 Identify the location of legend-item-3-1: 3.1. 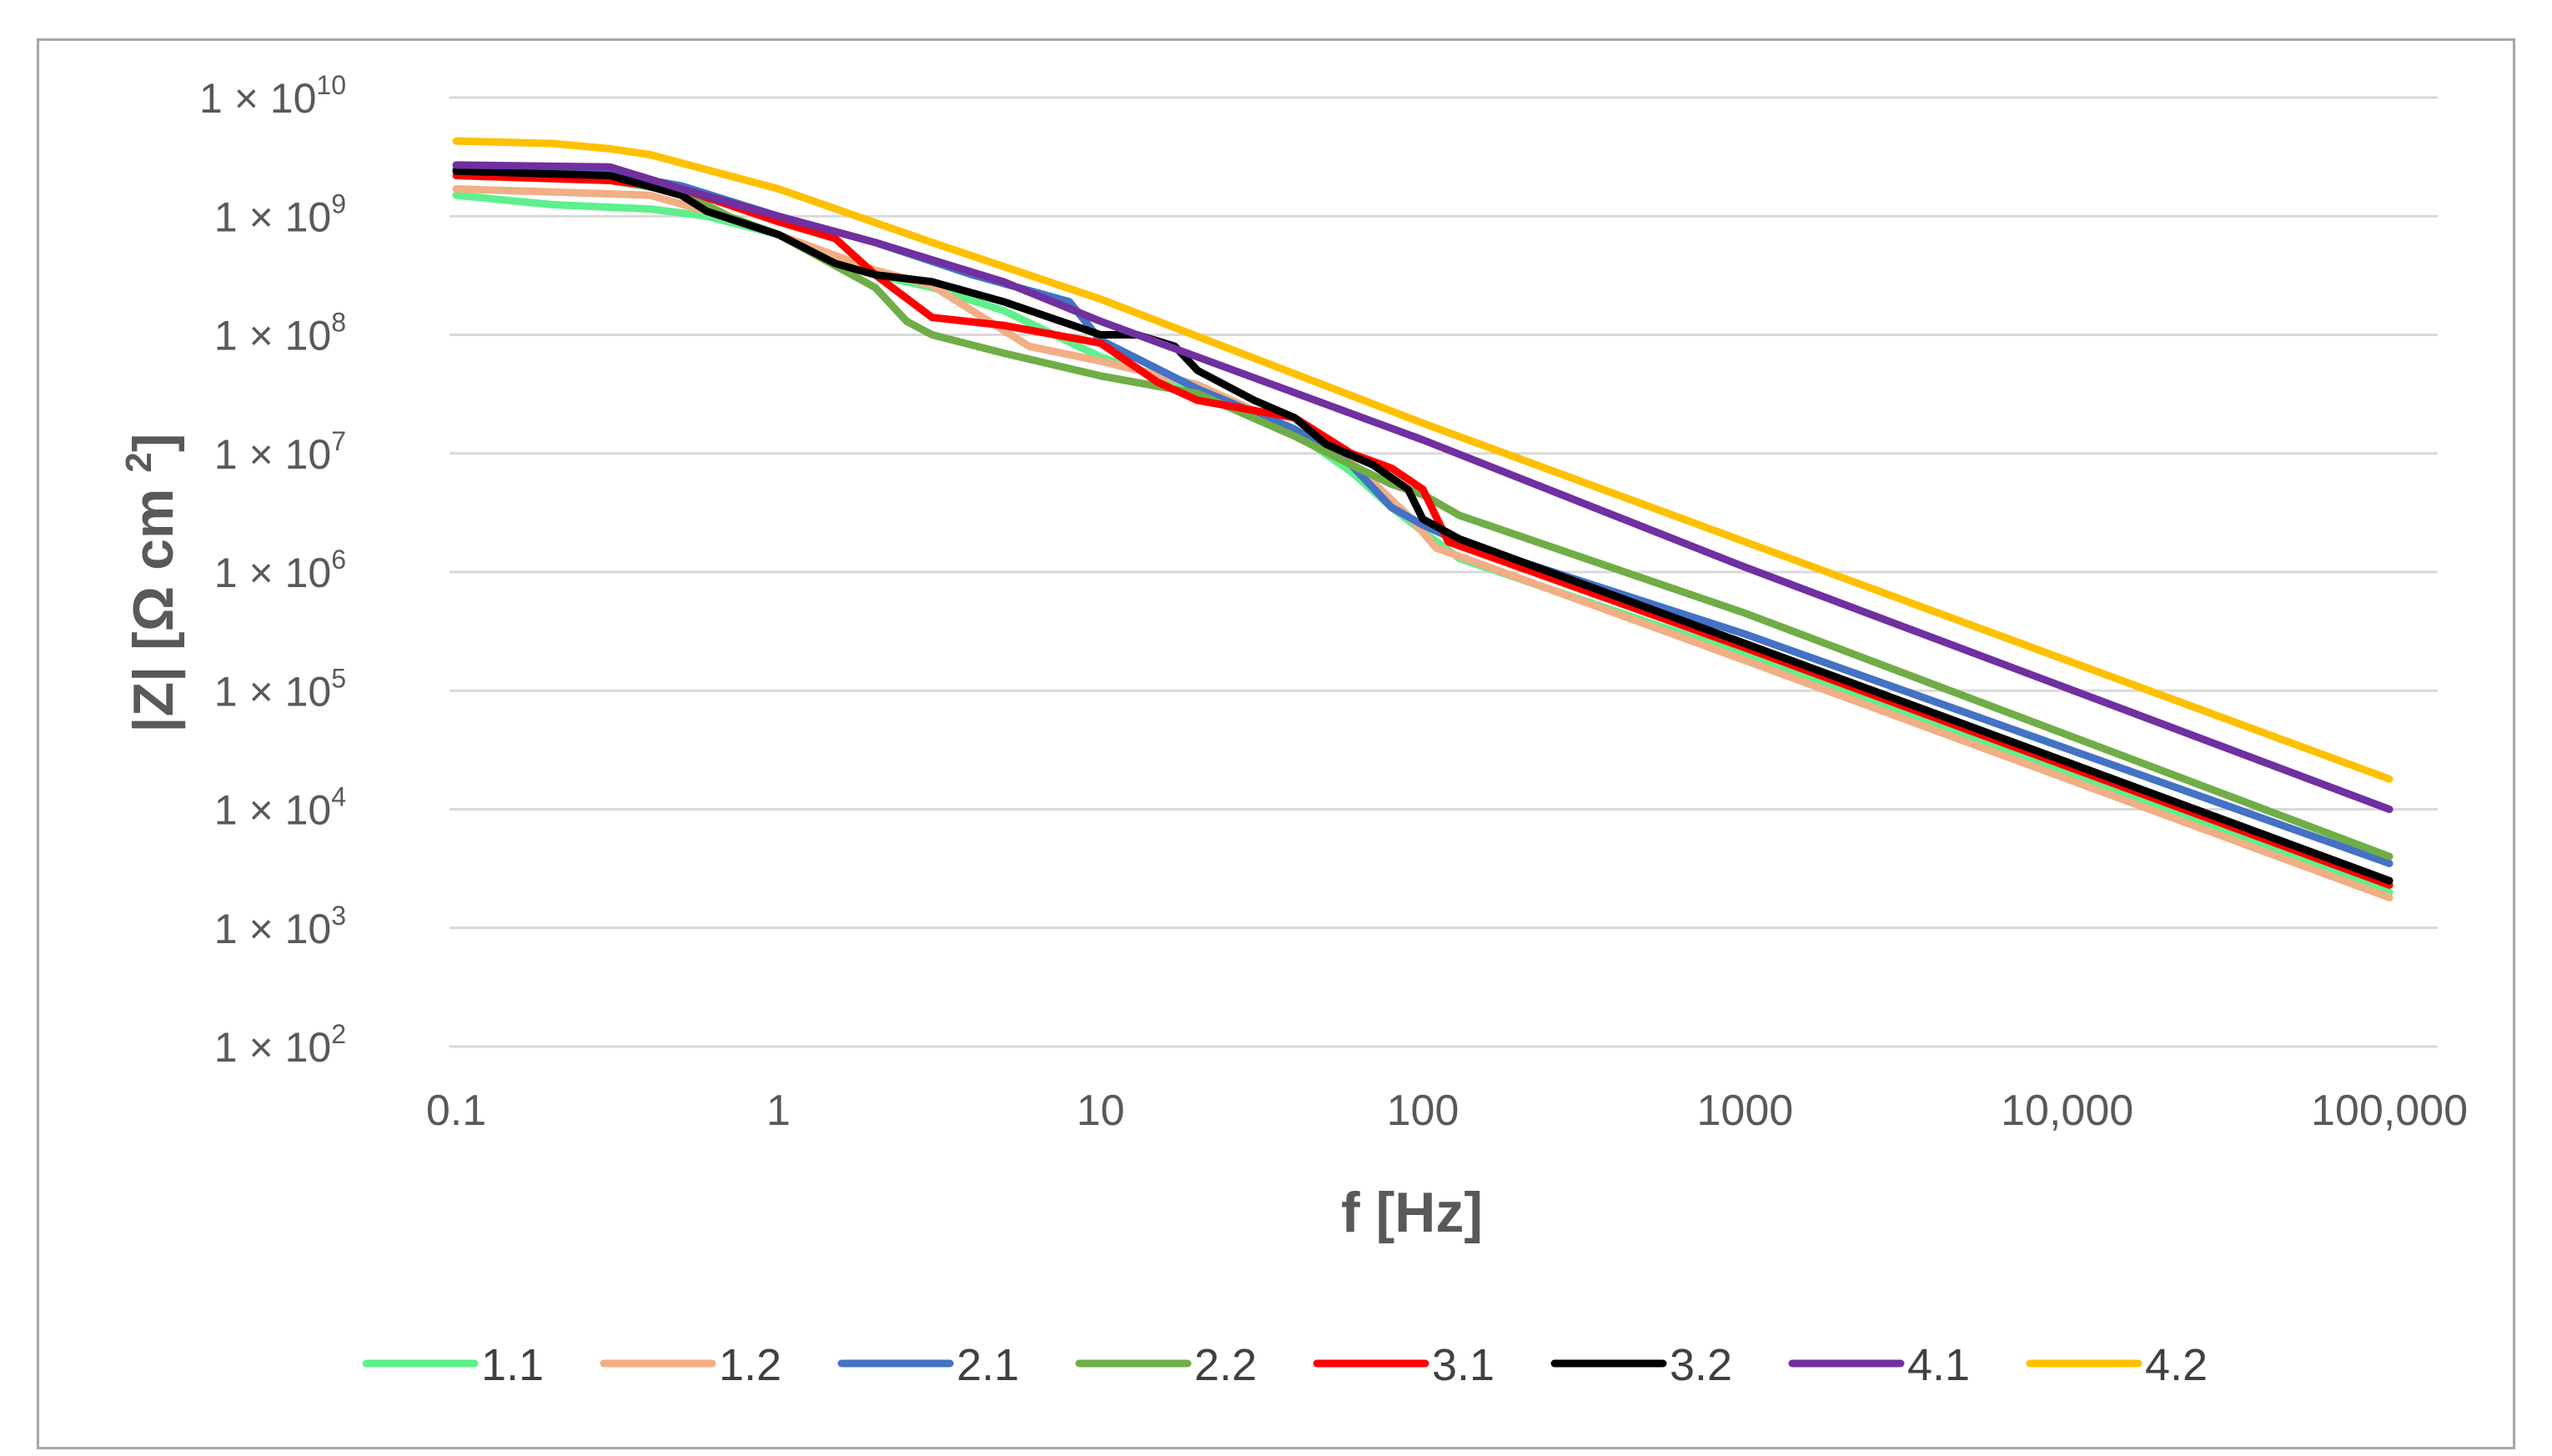
(1404, 1365).